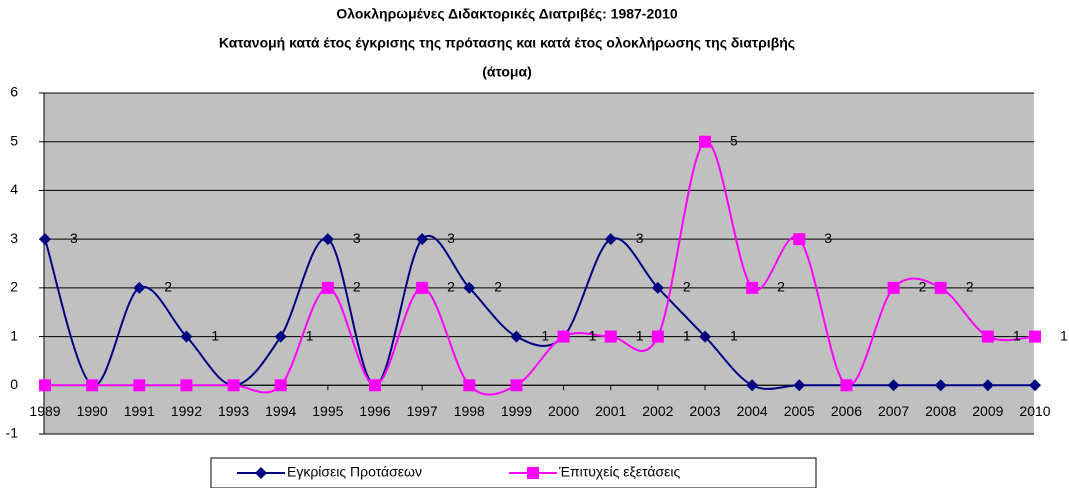  What do you see at coordinates (14, 189) in the screenshot?
I see `y-tick-label: 4` at bounding box center [14, 189].